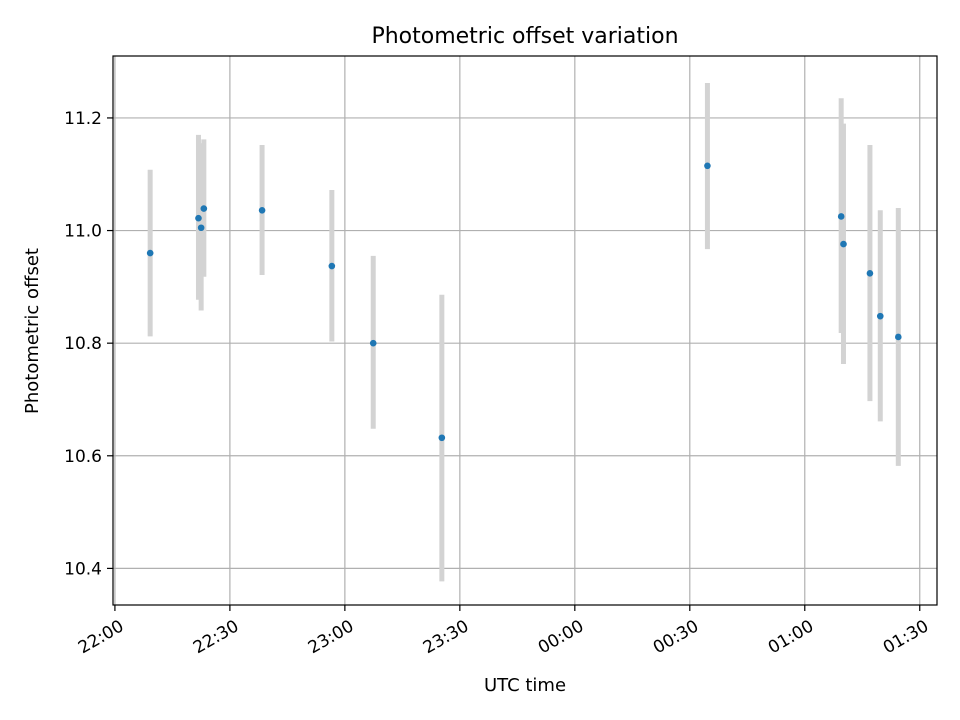 The width and height of the screenshot is (960, 720). Describe the element at coordinates (83, 569) in the screenshot. I see `y-tick-label: 10.4` at that location.